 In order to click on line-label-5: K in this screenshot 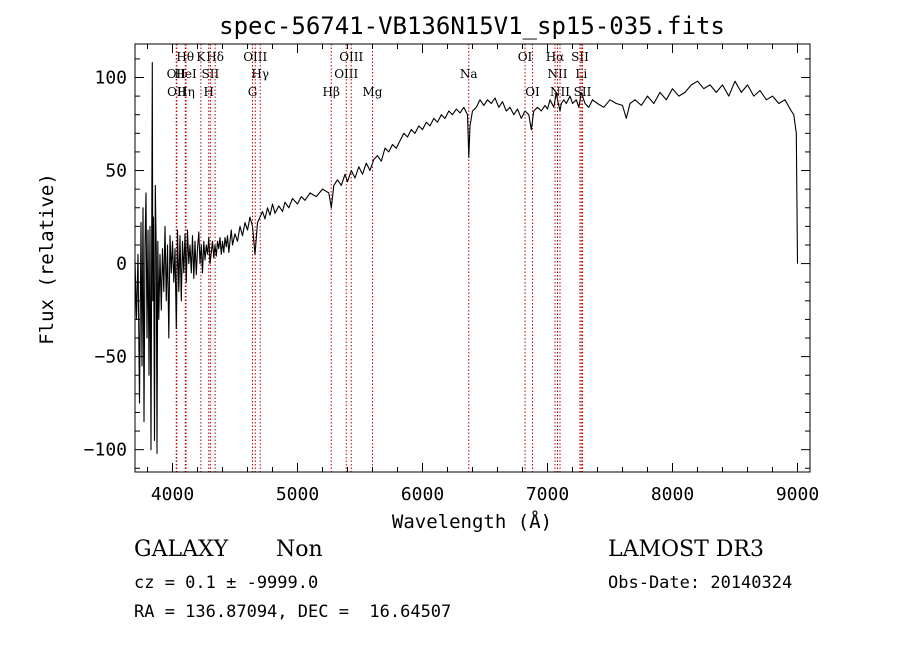, I will do `click(201, 57)`.